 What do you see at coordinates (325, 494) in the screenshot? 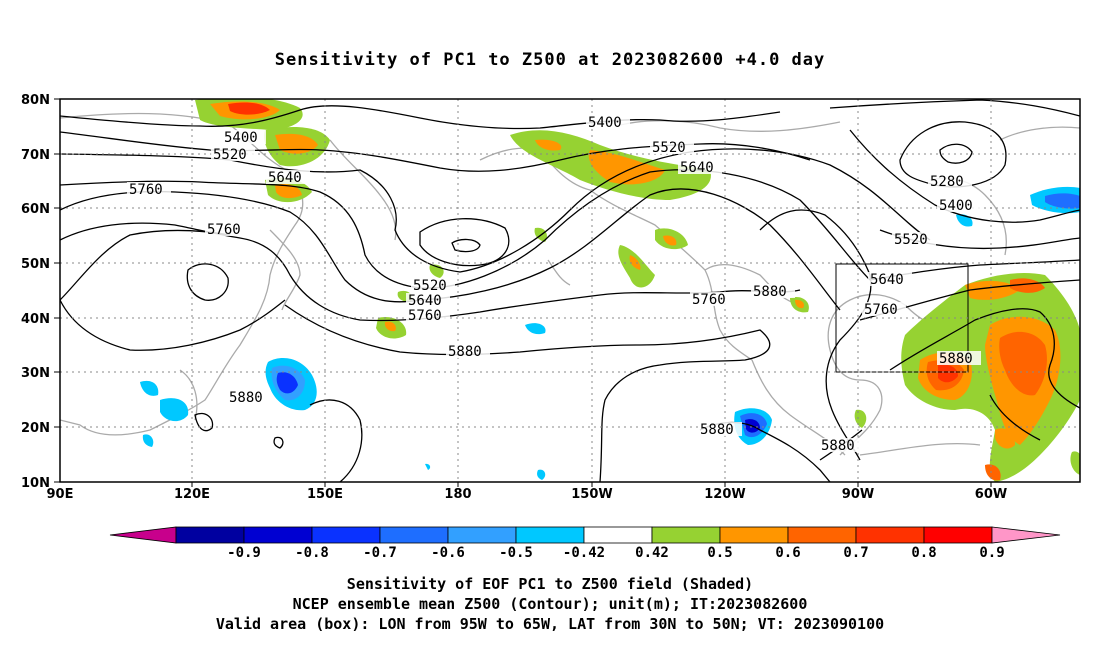
I see `lon-label: 150E` at bounding box center [325, 494].